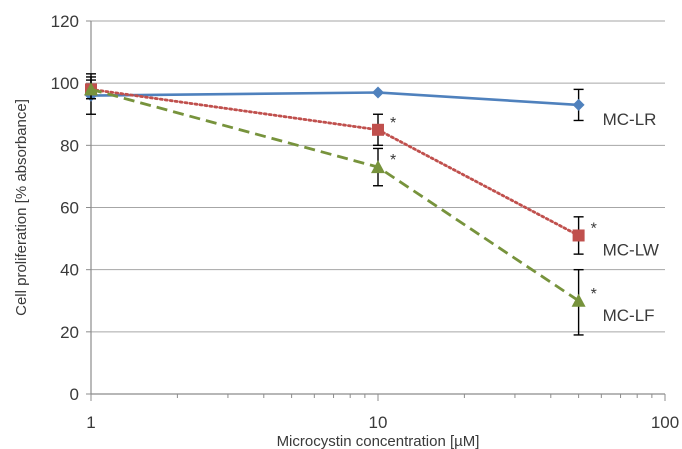 This screenshot has height=449, width=682. What do you see at coordinates (69, 208) in the screenshot?
I see `y-tick-label: 60` at bounding box center [69, 208].